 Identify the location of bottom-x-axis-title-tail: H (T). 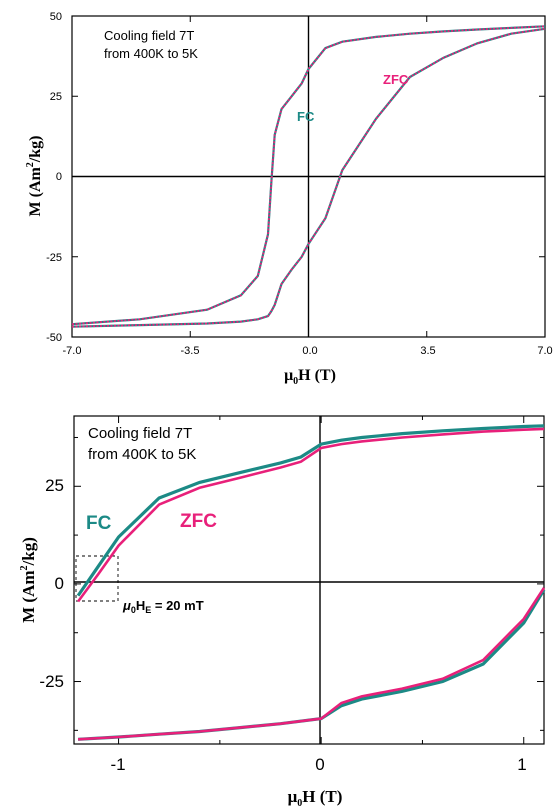
(322, 796).